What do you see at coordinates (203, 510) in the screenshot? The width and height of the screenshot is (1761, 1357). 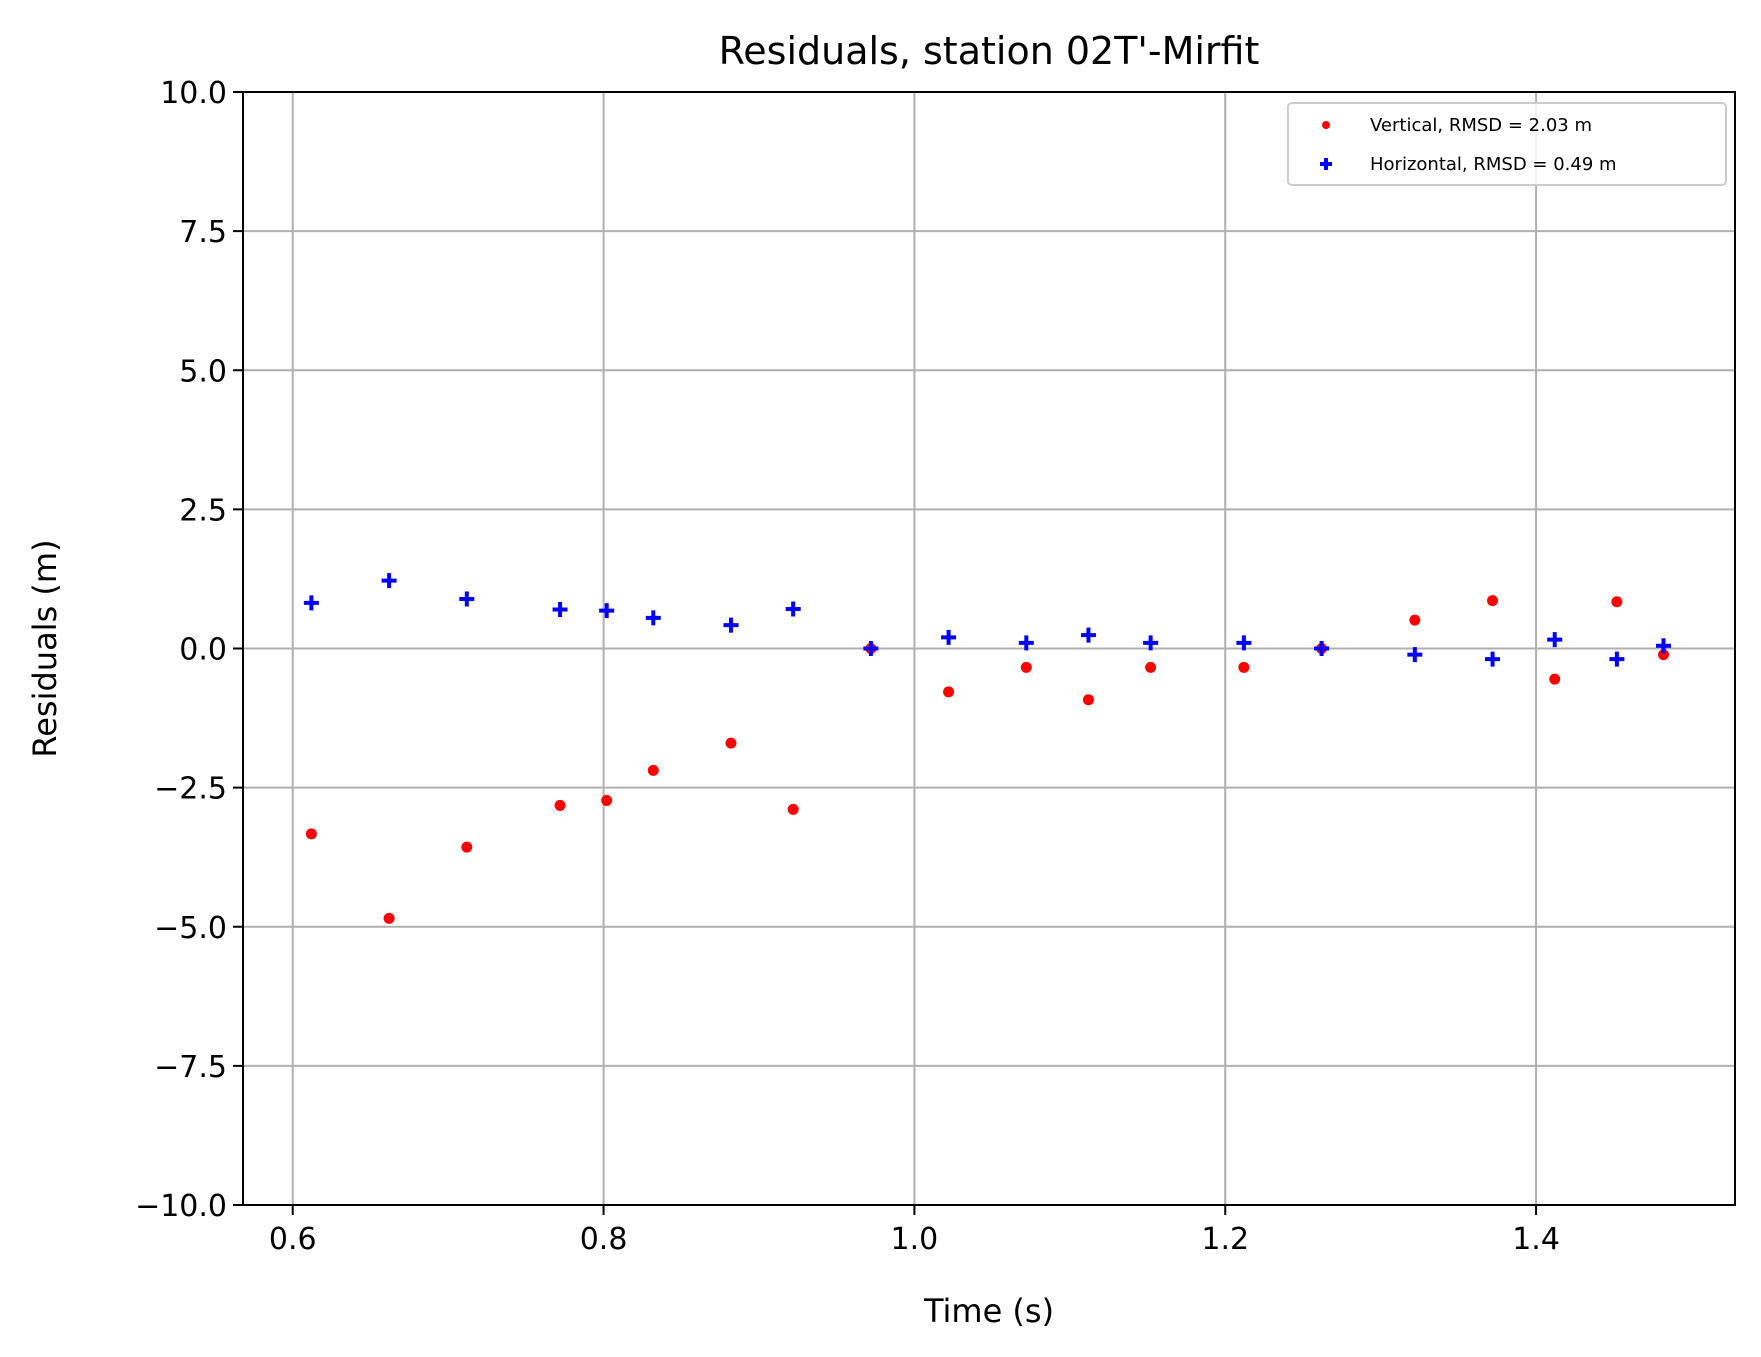 I see `y-tick-label: 2.5` at bounding box center [203, 510].